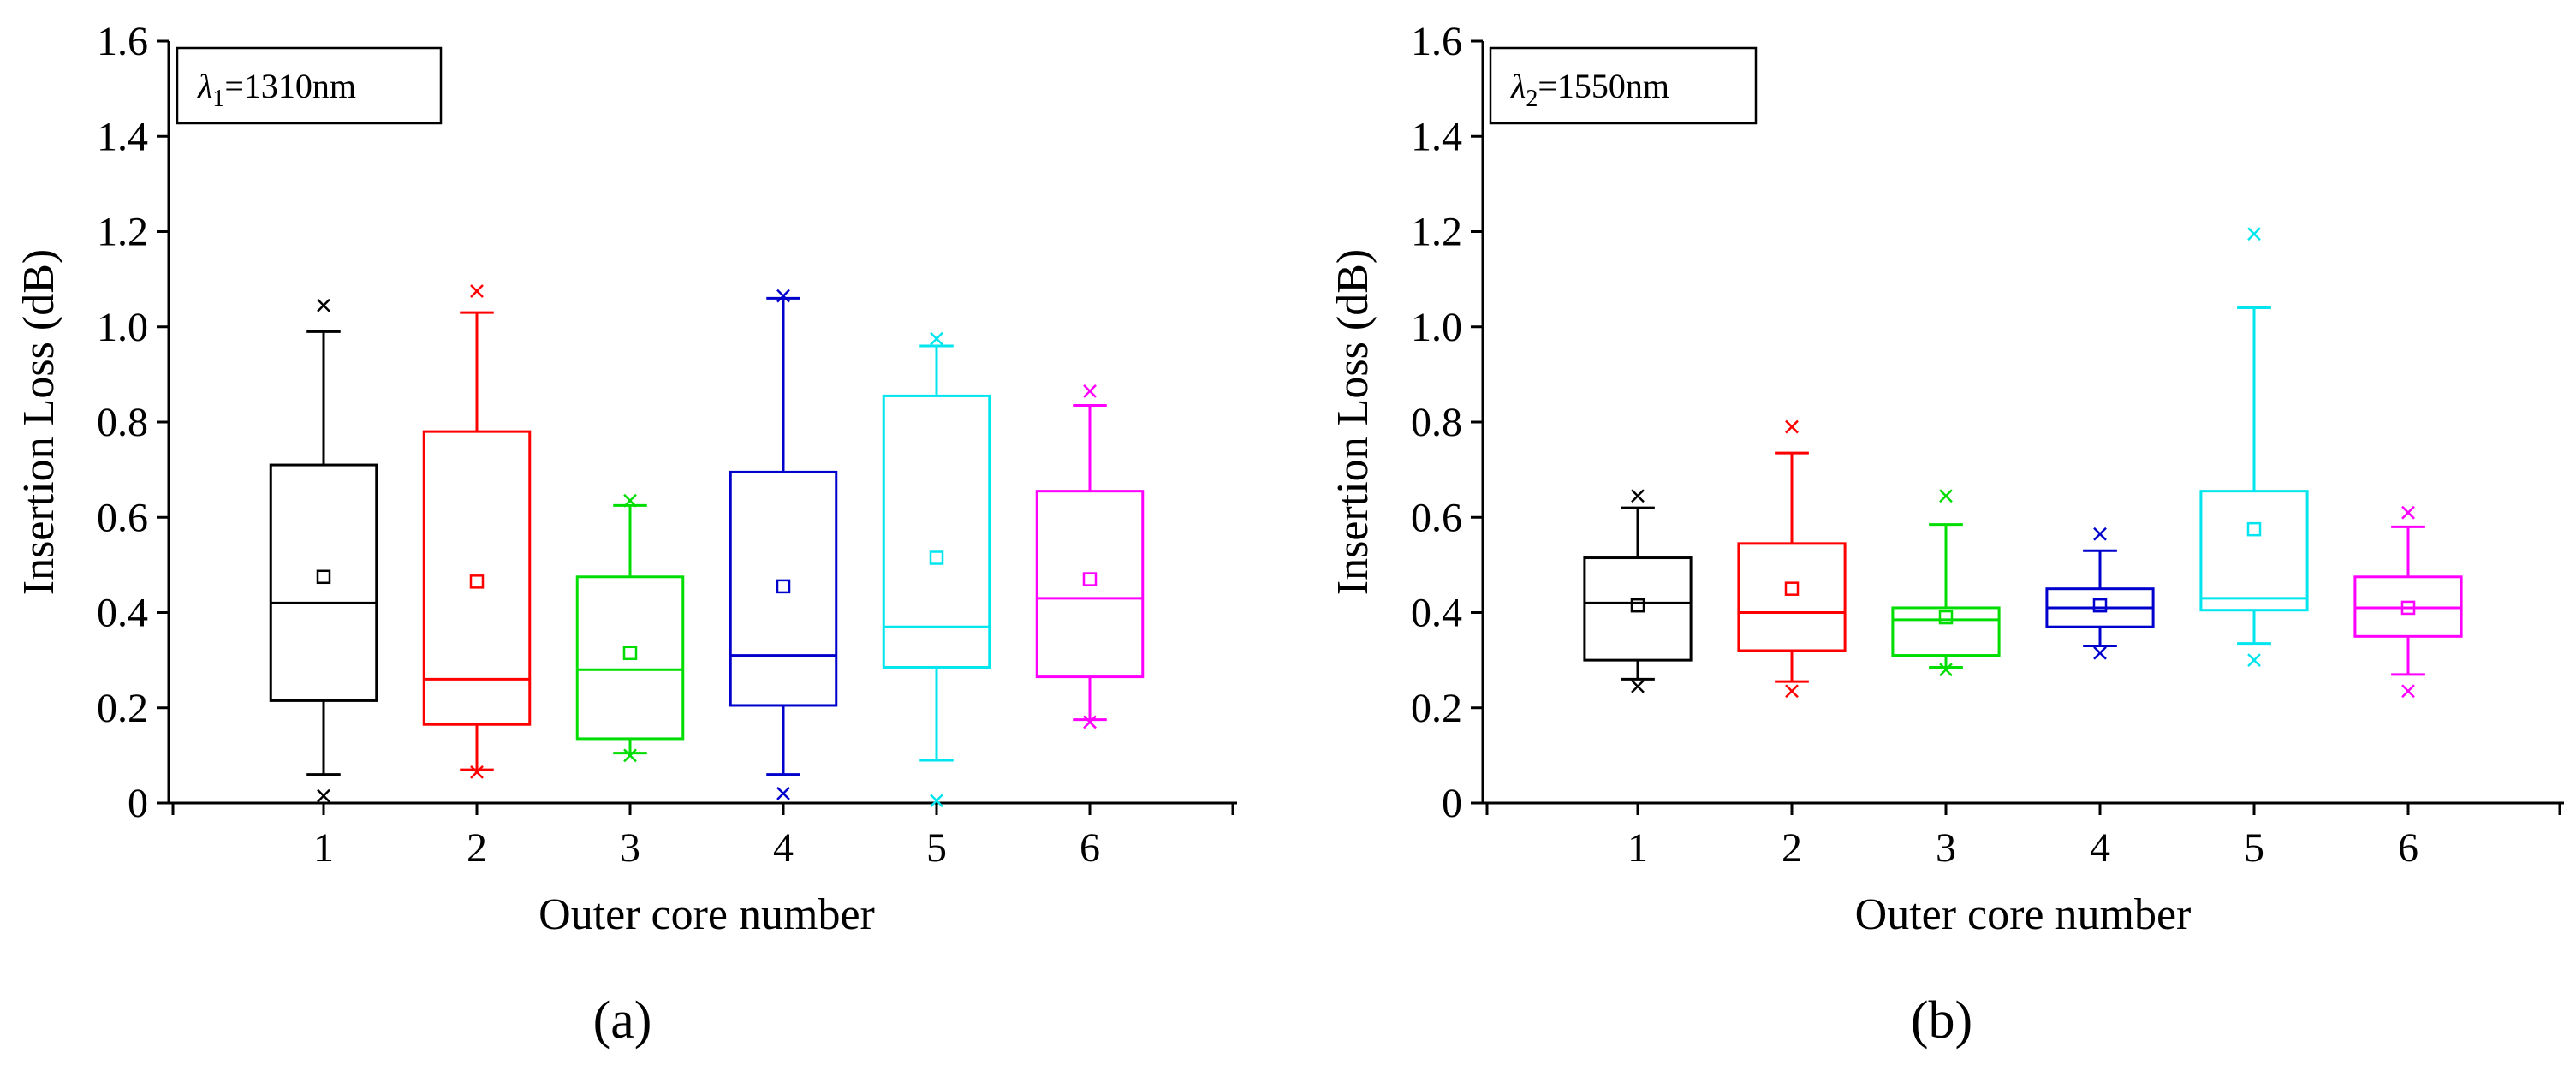  Describe the element at coordinates (2024, 914) in the screenshot. I see `x-axis-title: Outer core number` at that location.